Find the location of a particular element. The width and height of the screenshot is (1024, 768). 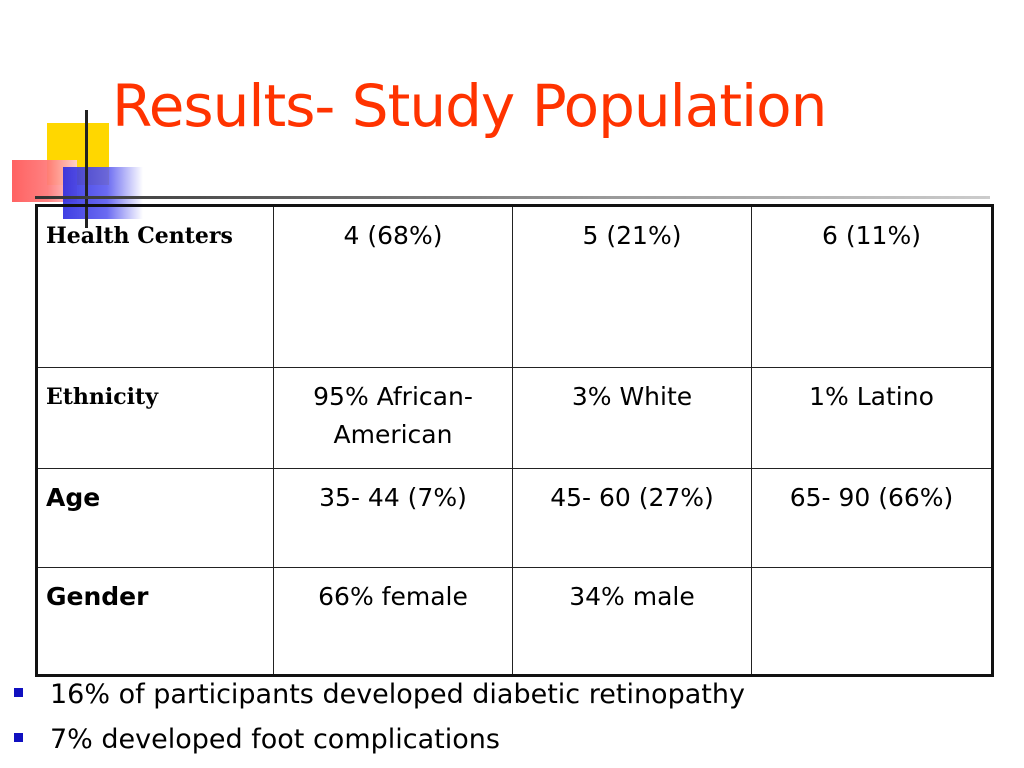

logo-vertical-line is located at coordinates (86, 169).